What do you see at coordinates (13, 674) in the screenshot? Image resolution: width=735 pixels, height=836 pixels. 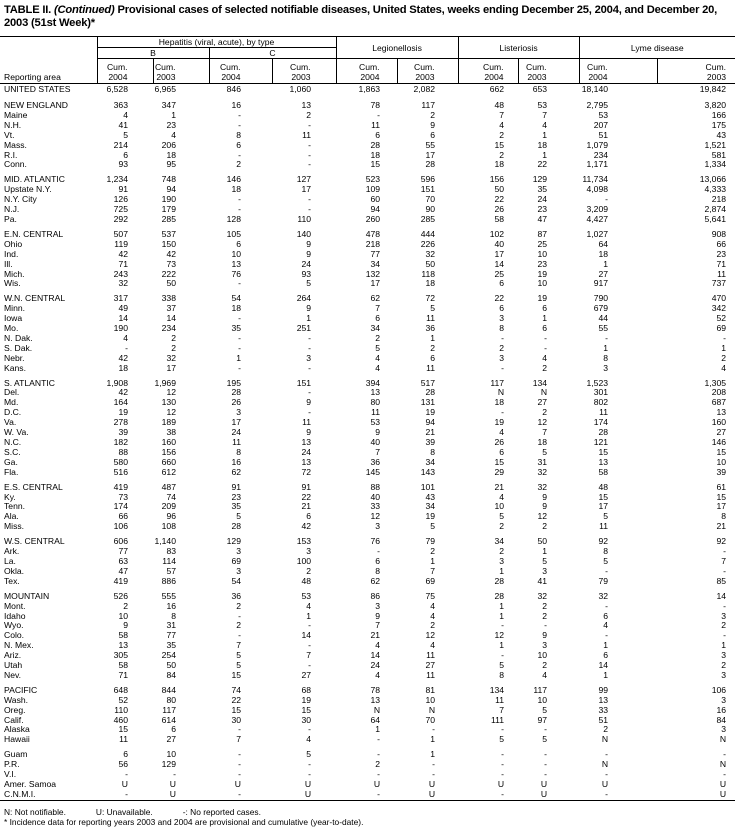 I see `area-name: Nev.` at bounding box center [13, 674].